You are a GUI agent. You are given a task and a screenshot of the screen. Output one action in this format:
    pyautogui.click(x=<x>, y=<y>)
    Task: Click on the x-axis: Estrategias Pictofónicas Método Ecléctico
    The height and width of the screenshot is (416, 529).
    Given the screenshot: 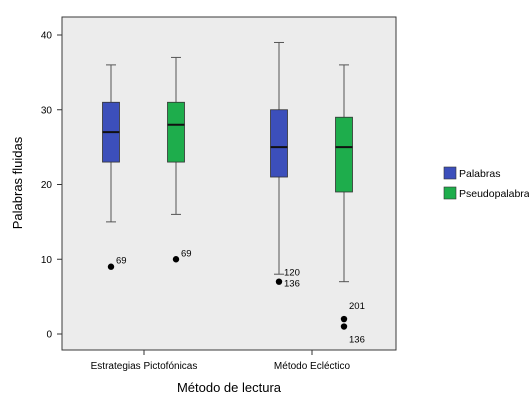 What is the action you would take?
    pyautogui.click(x=221, y=361)
    